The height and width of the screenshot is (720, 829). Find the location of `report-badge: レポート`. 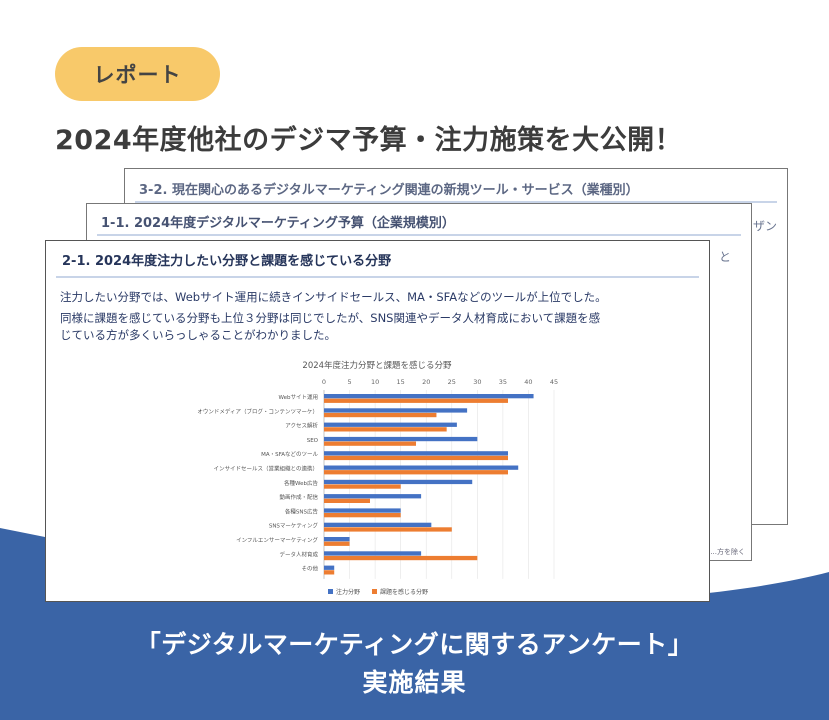

report-badge: レポート is located at coordinates (137, 74).